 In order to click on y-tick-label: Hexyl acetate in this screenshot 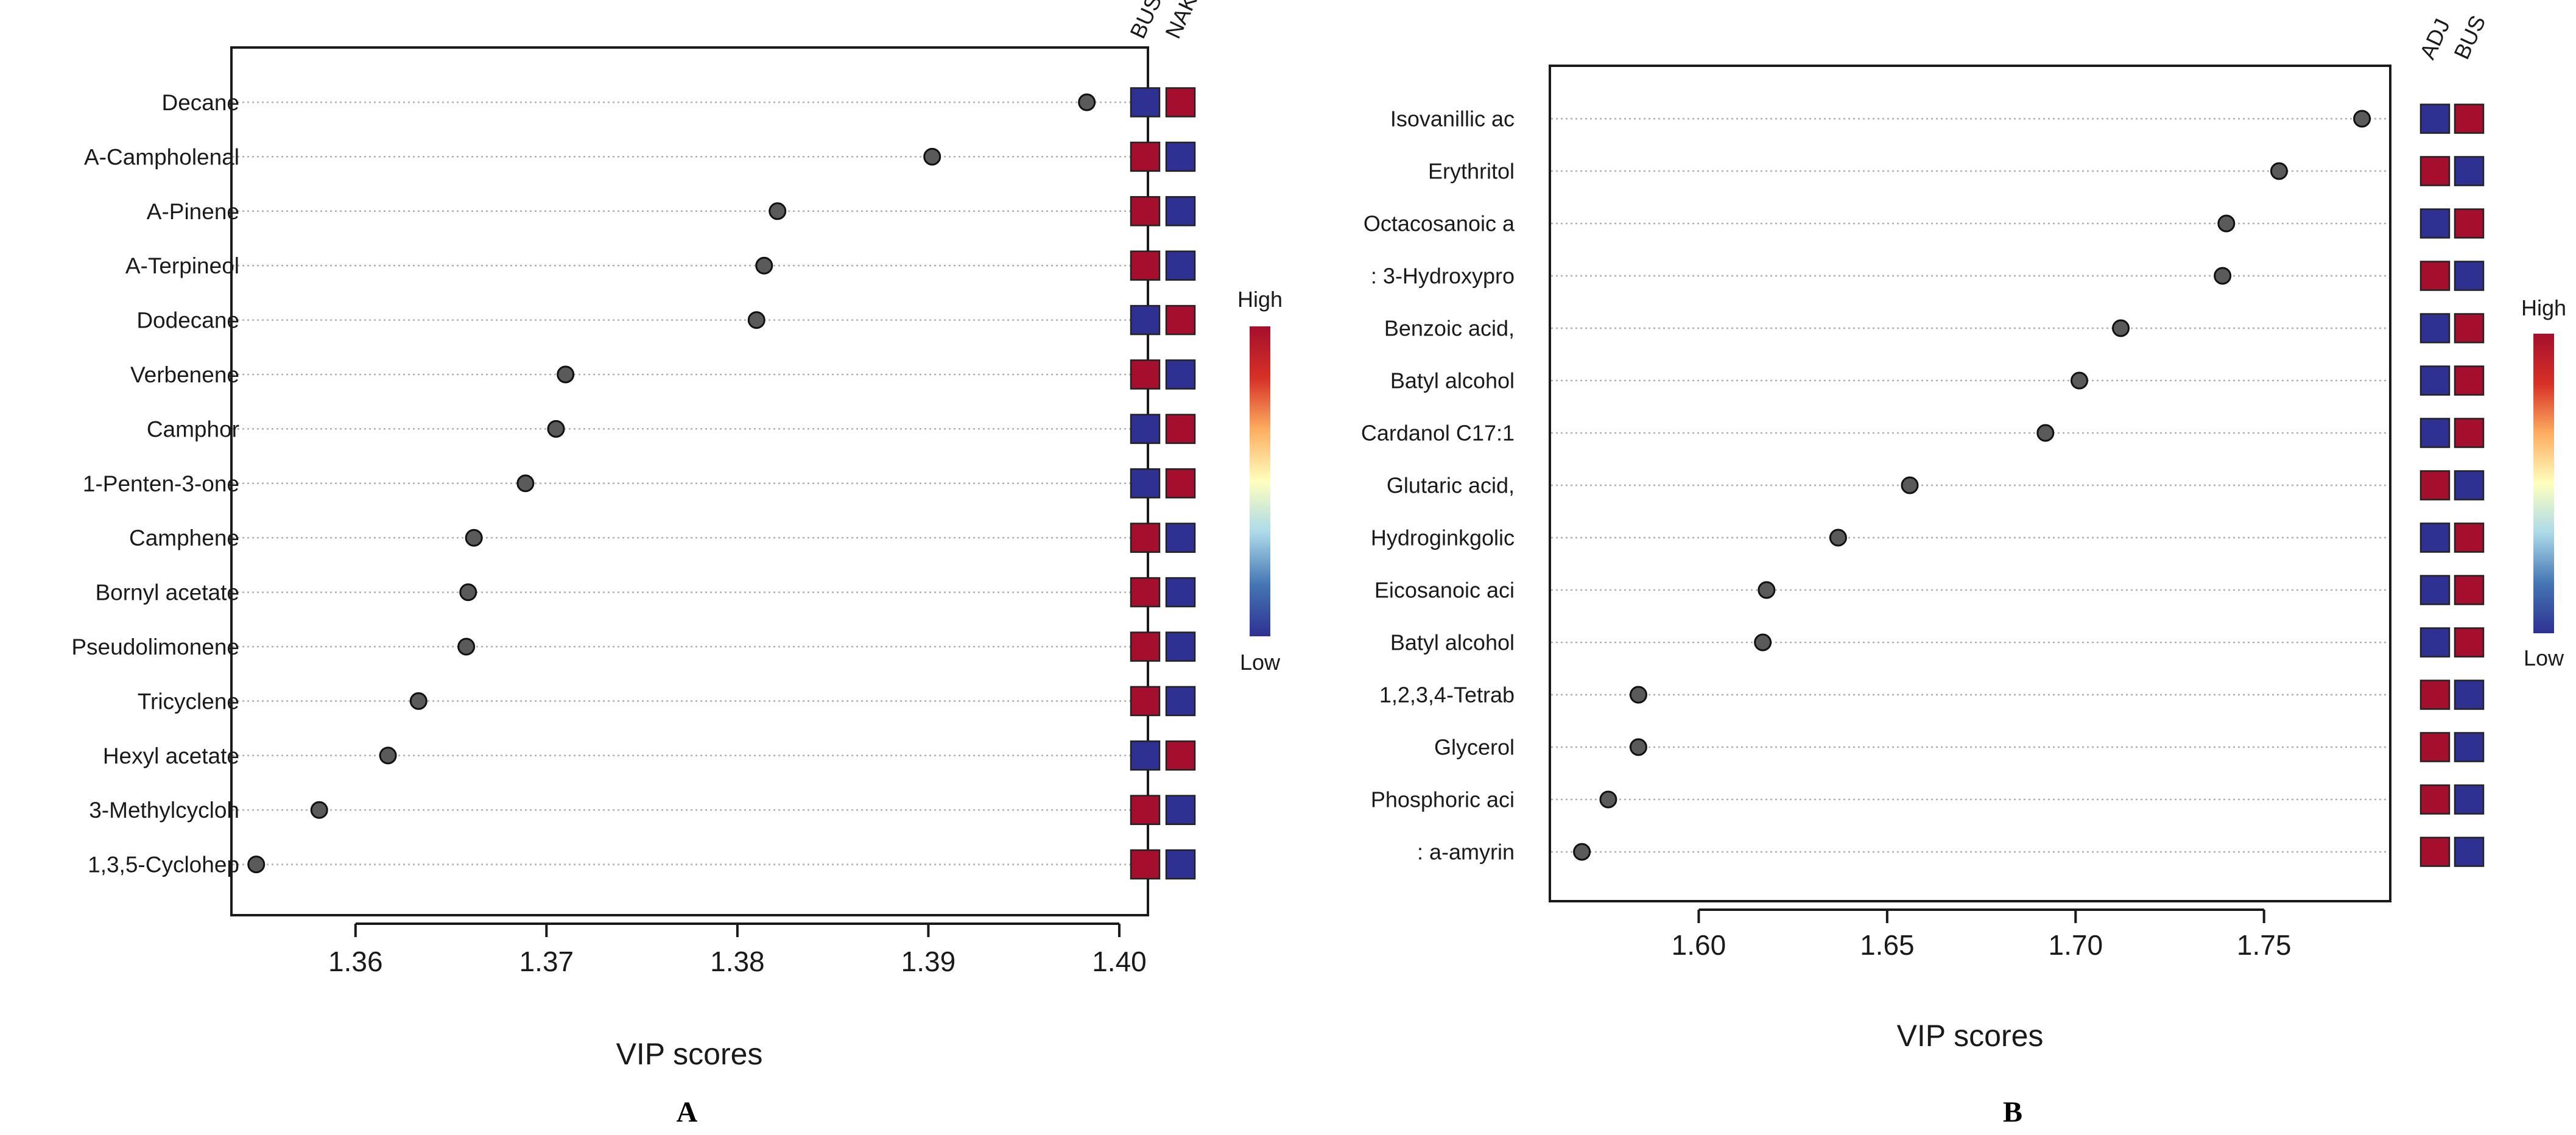, I will do `click(171, 755)`.